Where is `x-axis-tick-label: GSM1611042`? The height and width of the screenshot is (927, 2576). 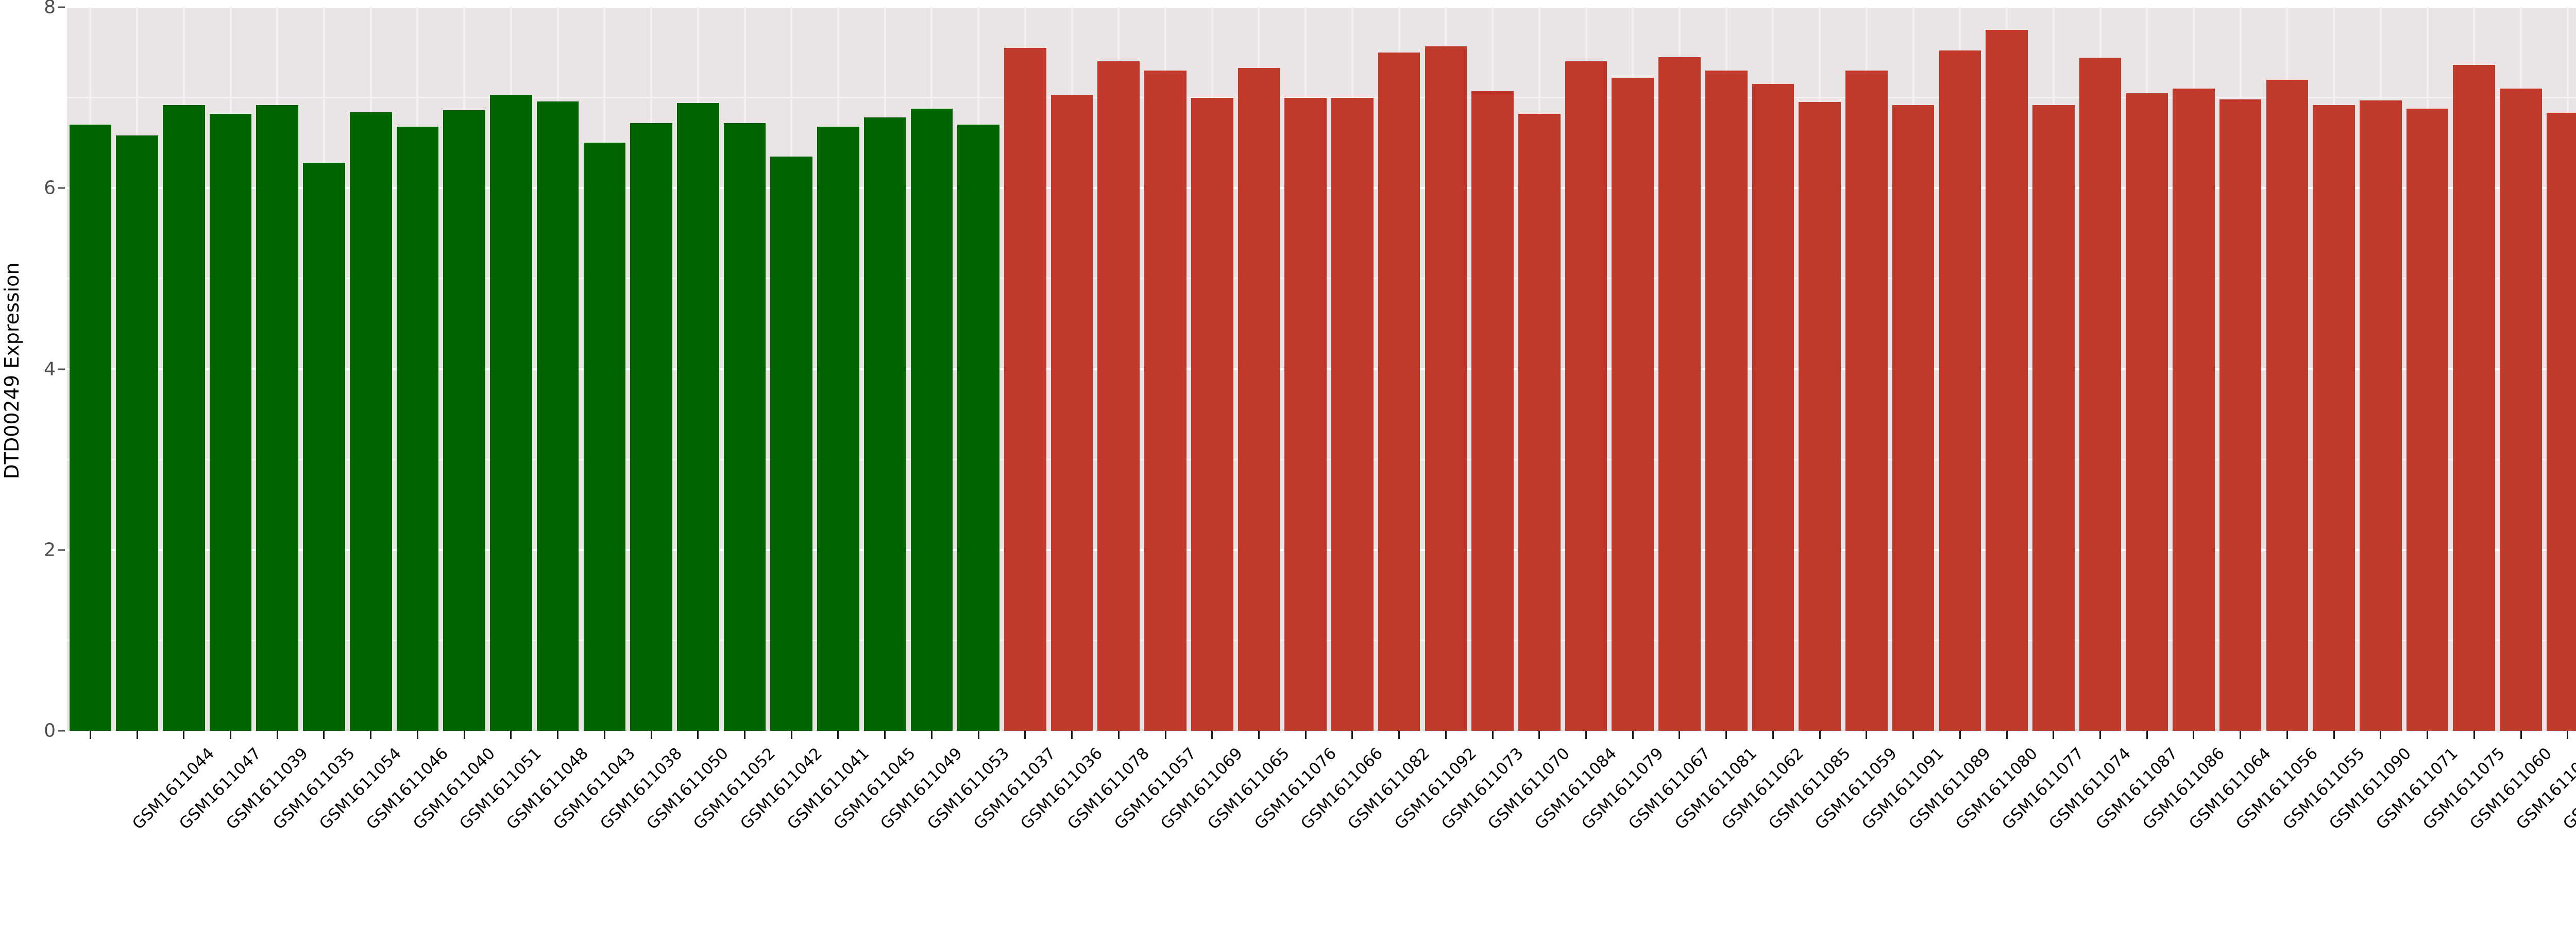 x-axis-tick-label: GSM1611042 is located at coordinates (781, 788).